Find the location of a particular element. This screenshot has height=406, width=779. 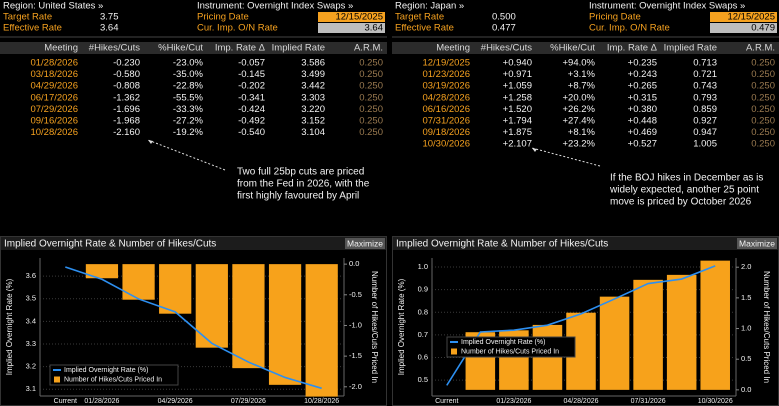

table-cell: 0.713 is located at coordinates (705, 63).